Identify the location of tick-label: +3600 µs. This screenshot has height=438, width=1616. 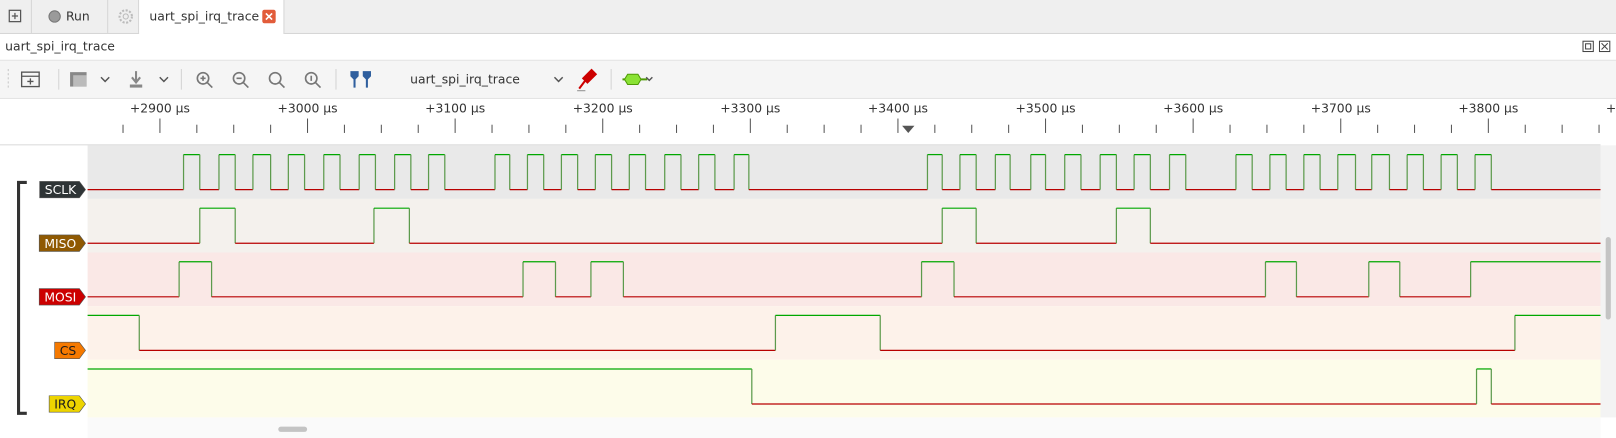
(1193, 109).